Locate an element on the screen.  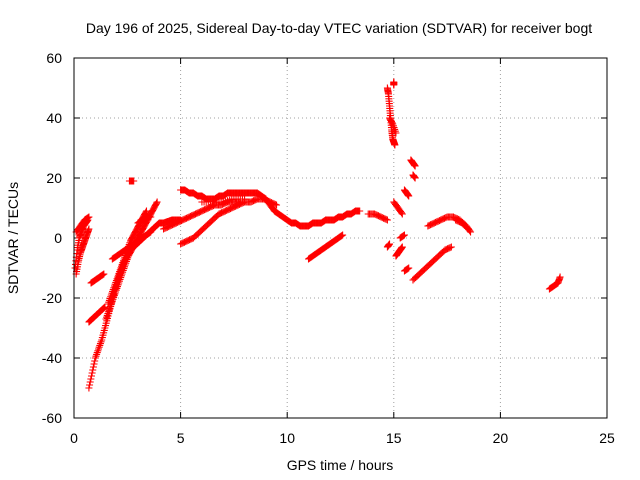
x-tick-label: 5 is located at coordinates (181, 438).